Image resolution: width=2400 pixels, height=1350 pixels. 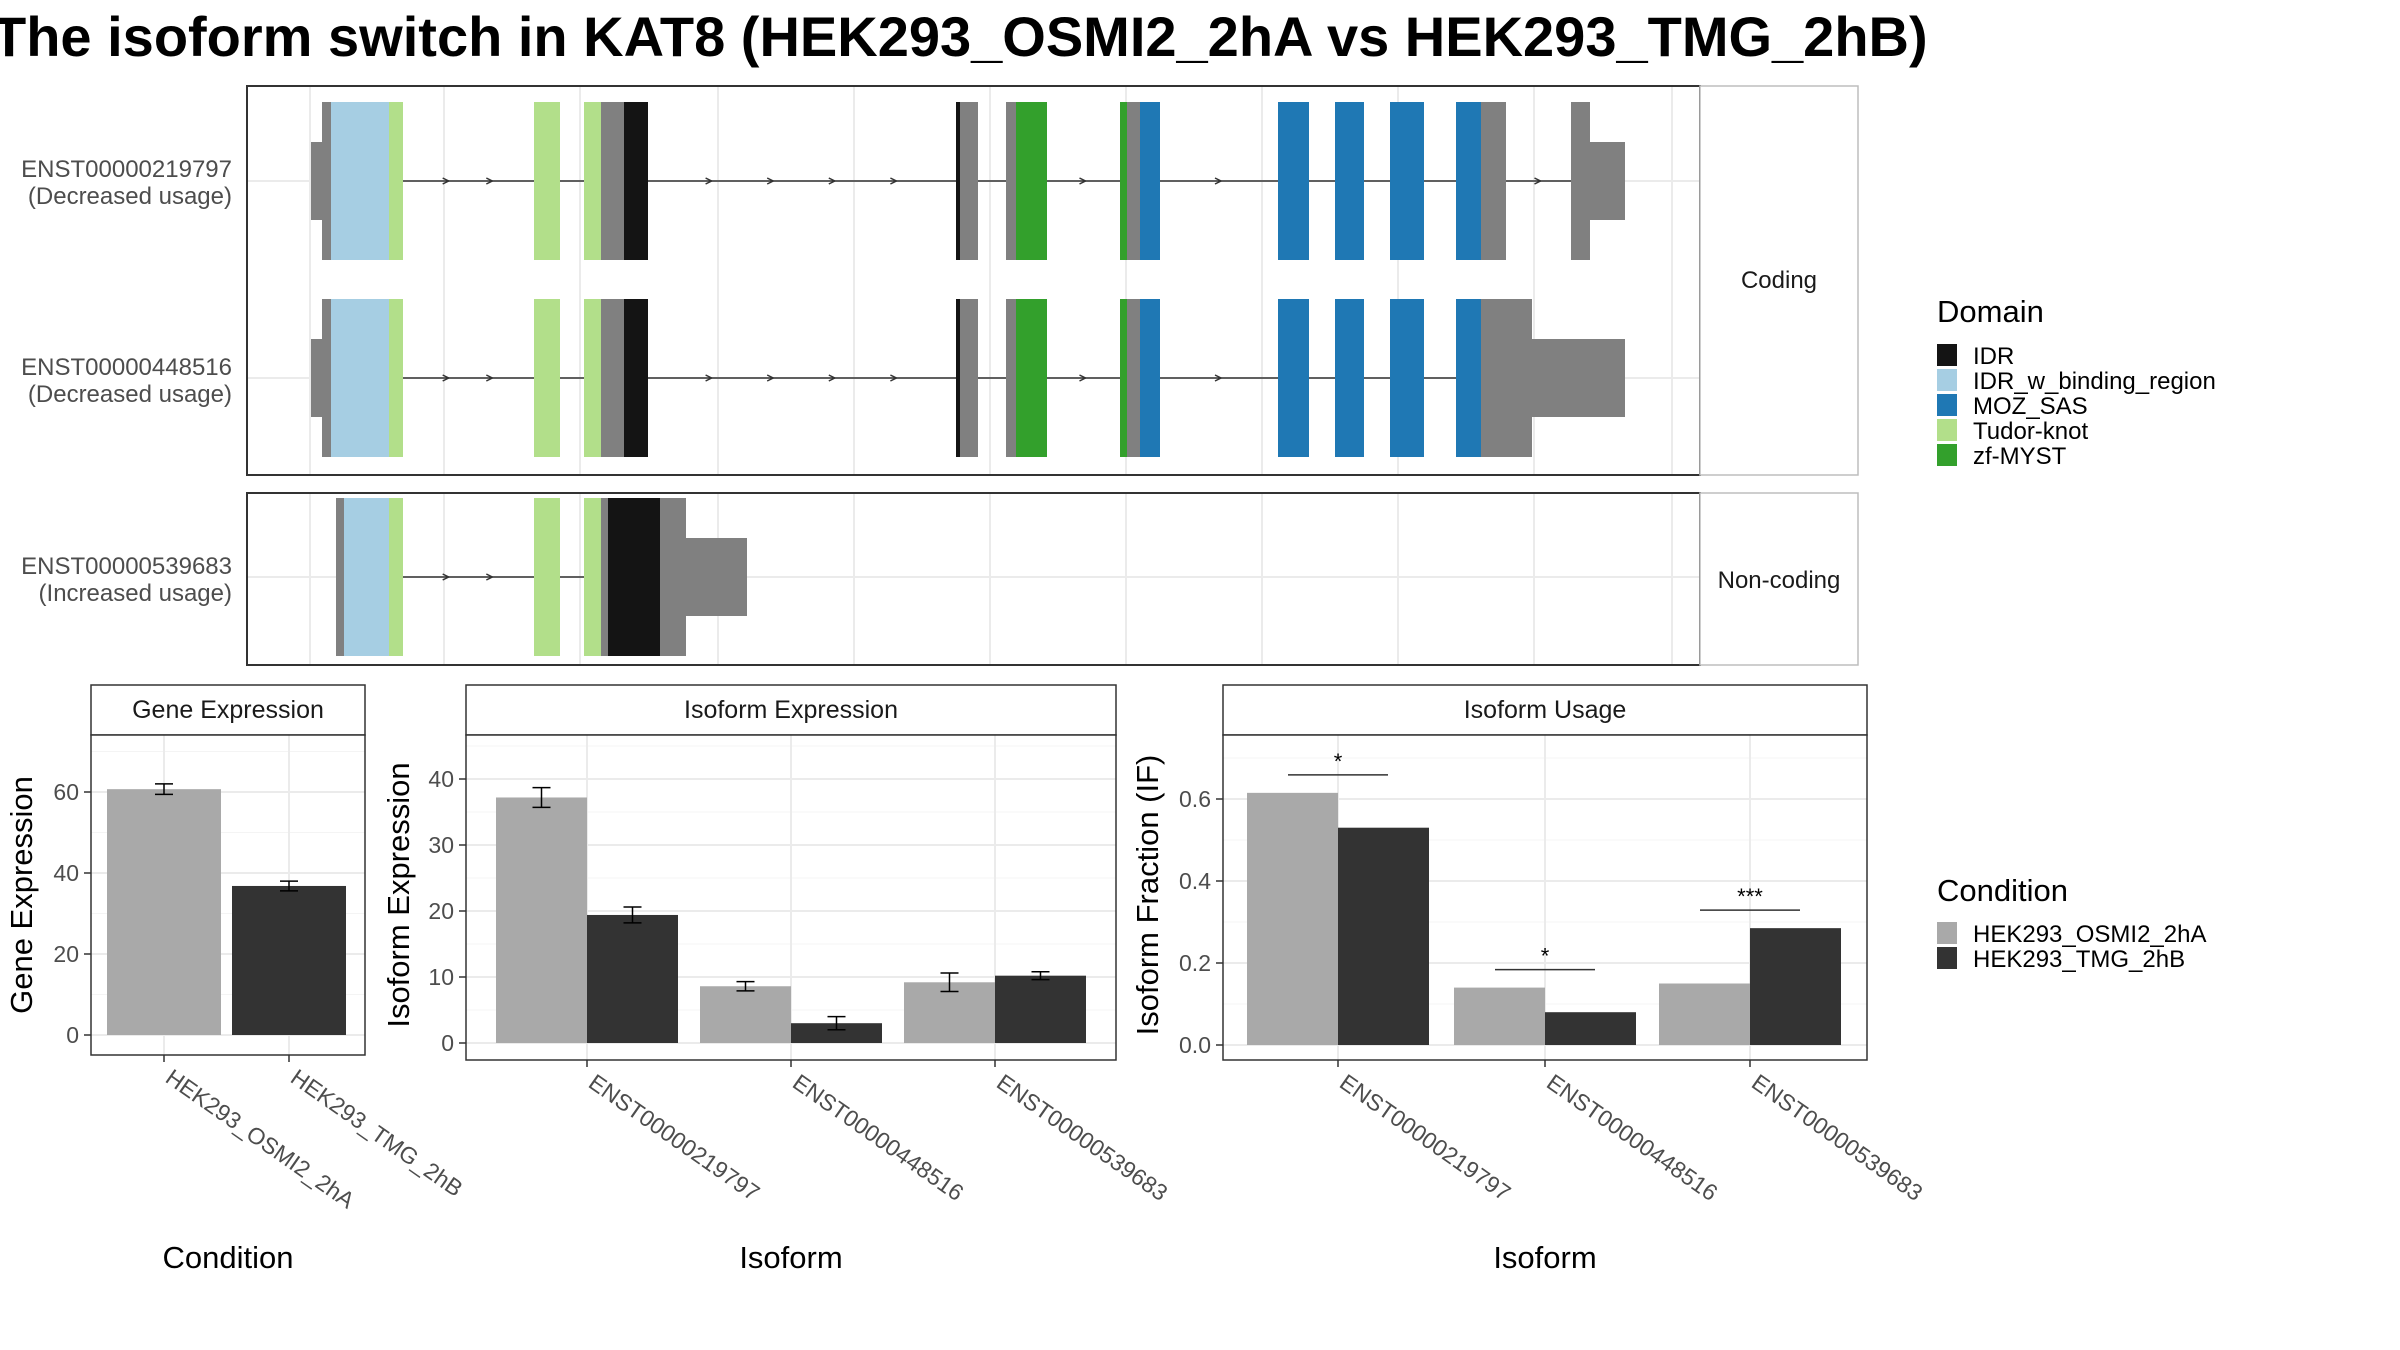 I want to click on exon-zf-myst-t2, so click(x=1123, y=378).